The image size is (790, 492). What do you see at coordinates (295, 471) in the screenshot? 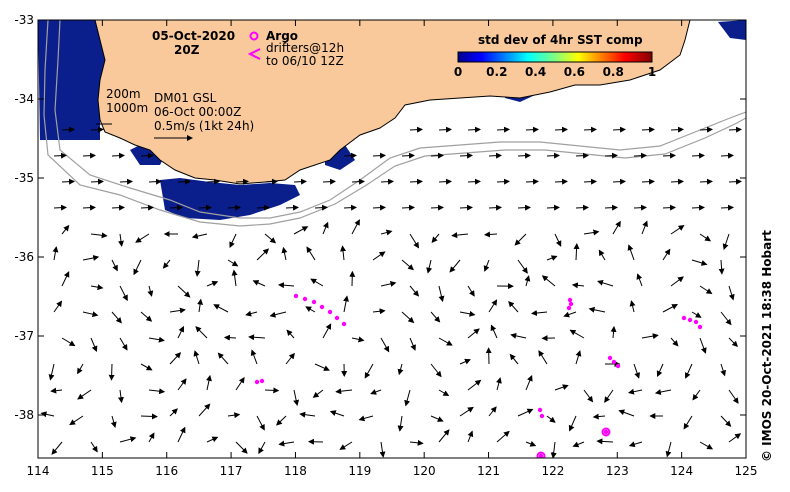
I see `lon-tick-label: 118` at bounding box center [295, 471].